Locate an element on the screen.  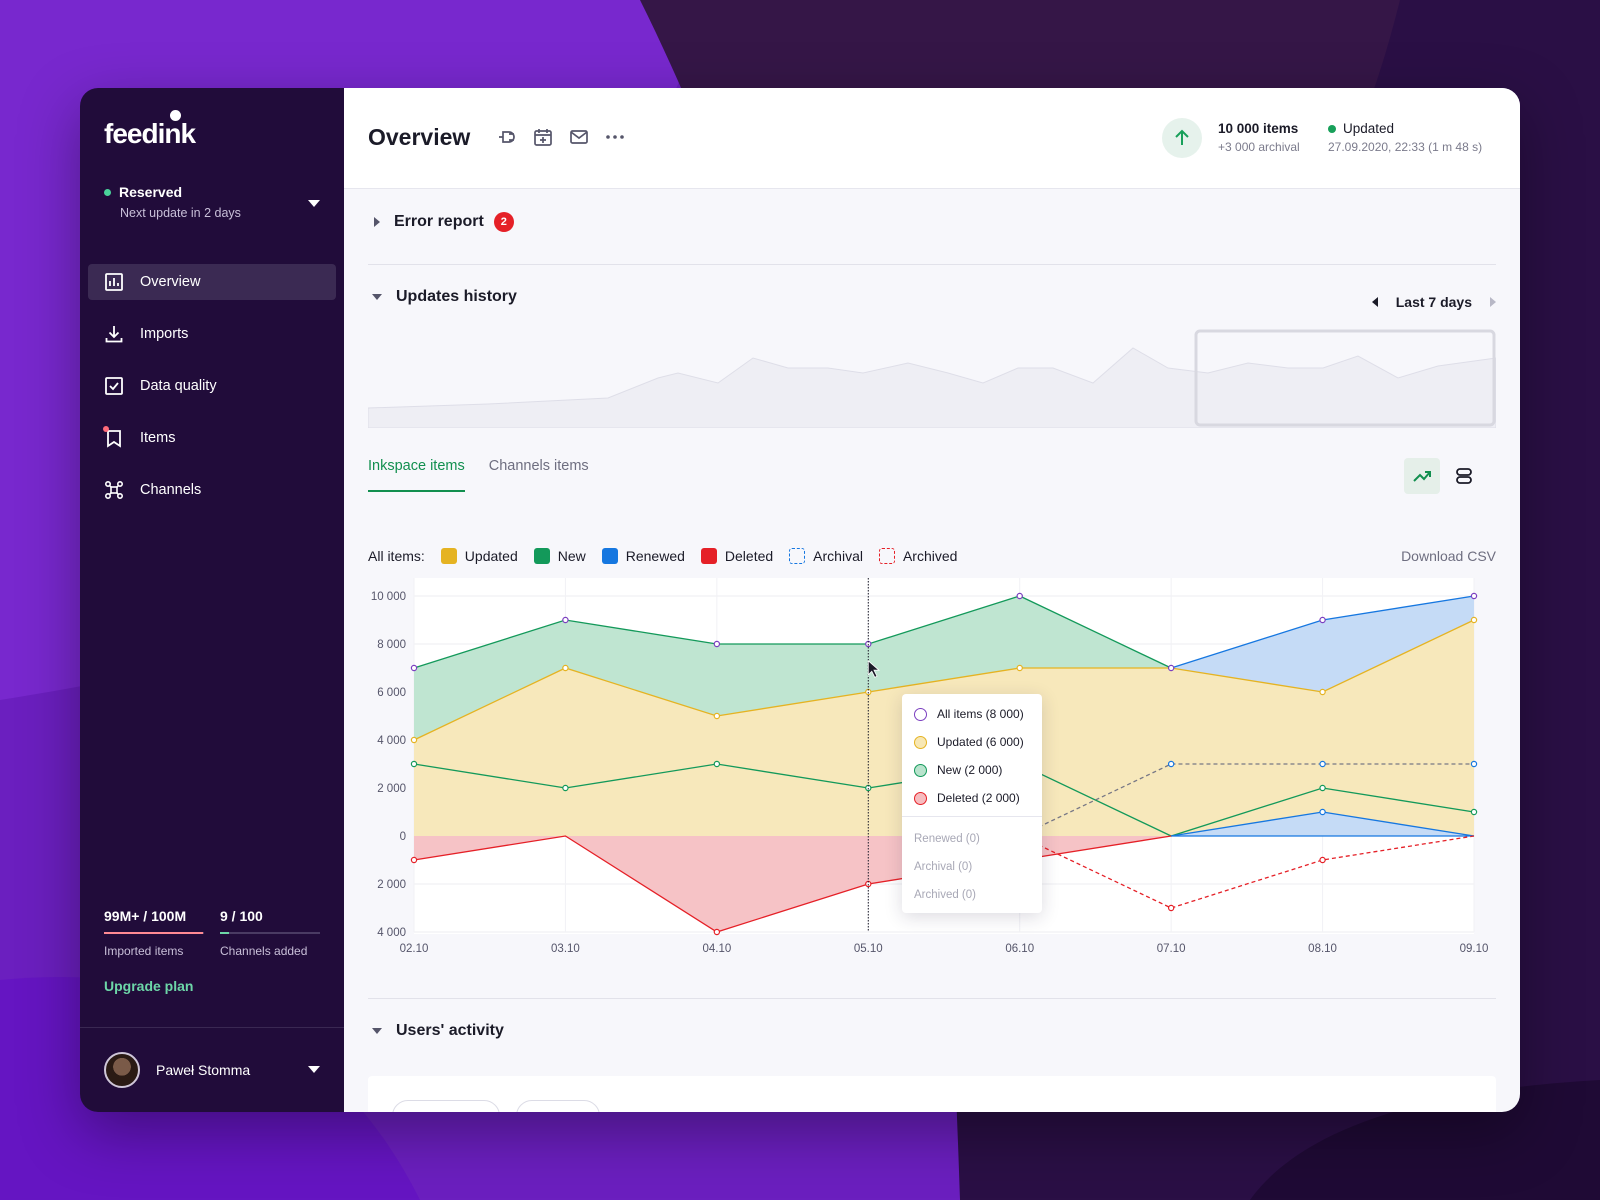
items-archival: +3 000 archival is located at coordinates (1259, 147).